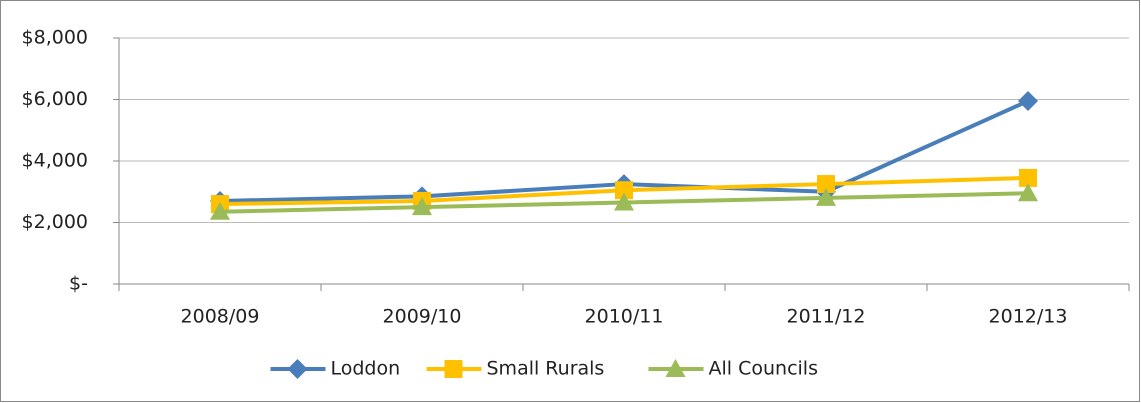 The width and height of the screenshot is (1141, 403). What do you see at coordinates (546, 369) in the screenshot?
I see `legend-label: Small Rurals` at bounding box center [546, 369].